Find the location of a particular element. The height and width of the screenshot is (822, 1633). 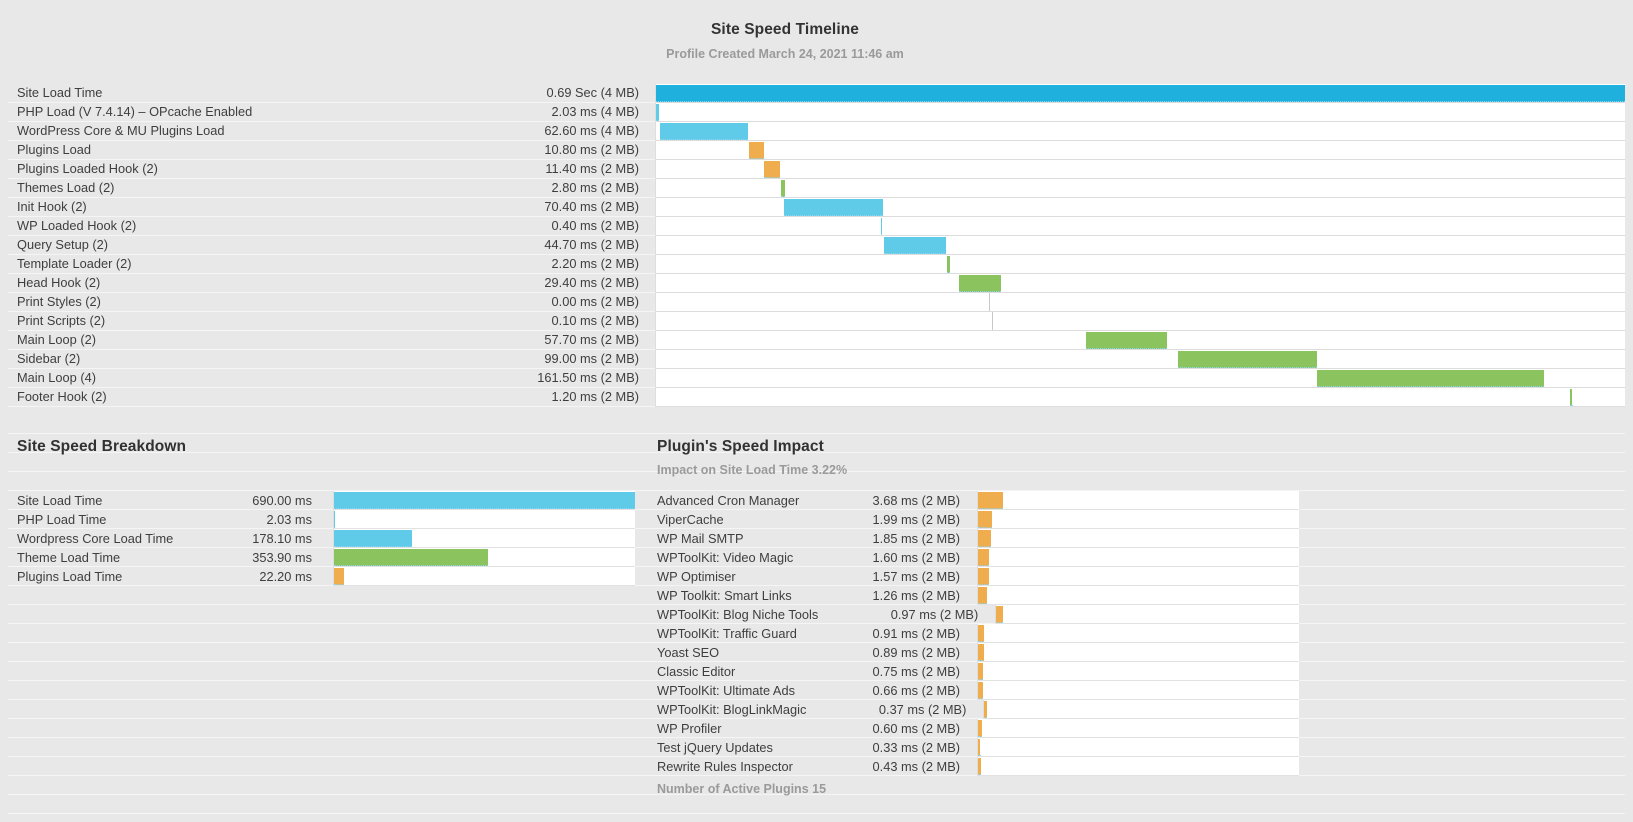

empty-striped-area is located at coordinates (1462, 618).